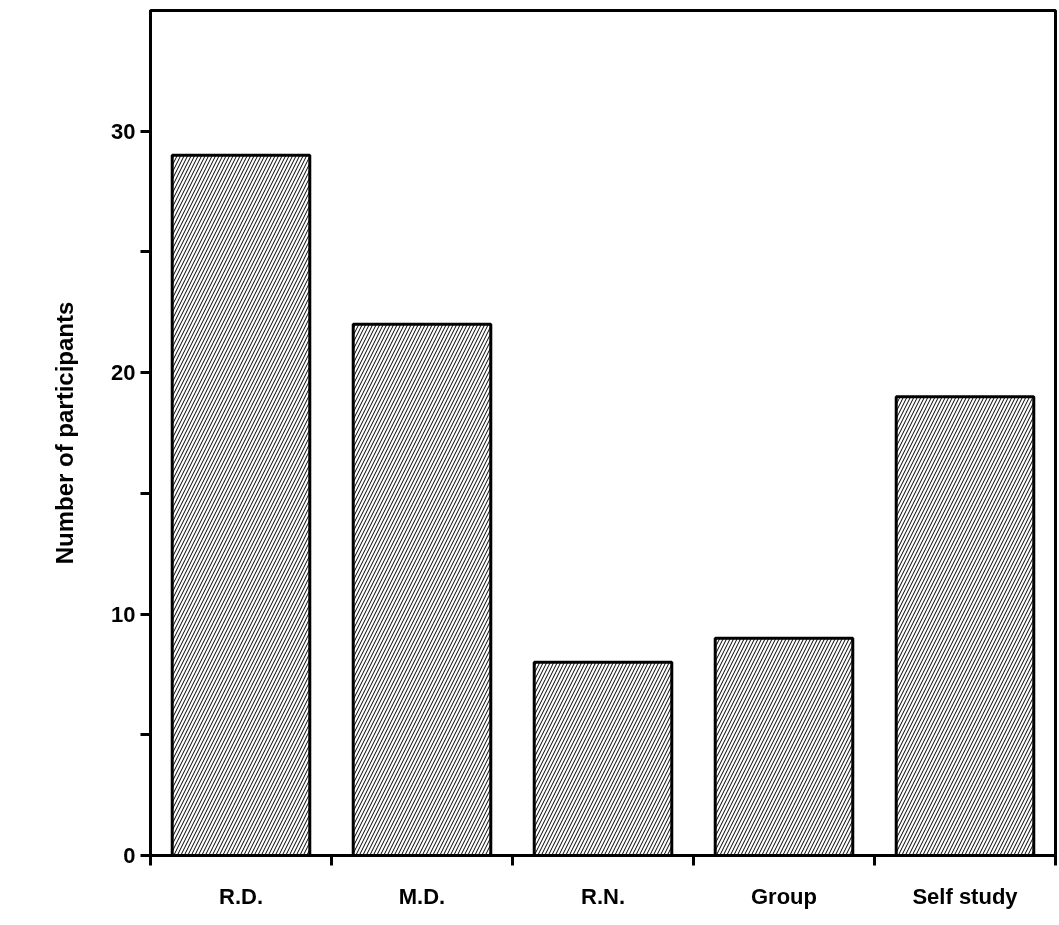  Describe the element at coordinates (123, 131) in the screenshot. I see `y-tick-label: 30` at that location.